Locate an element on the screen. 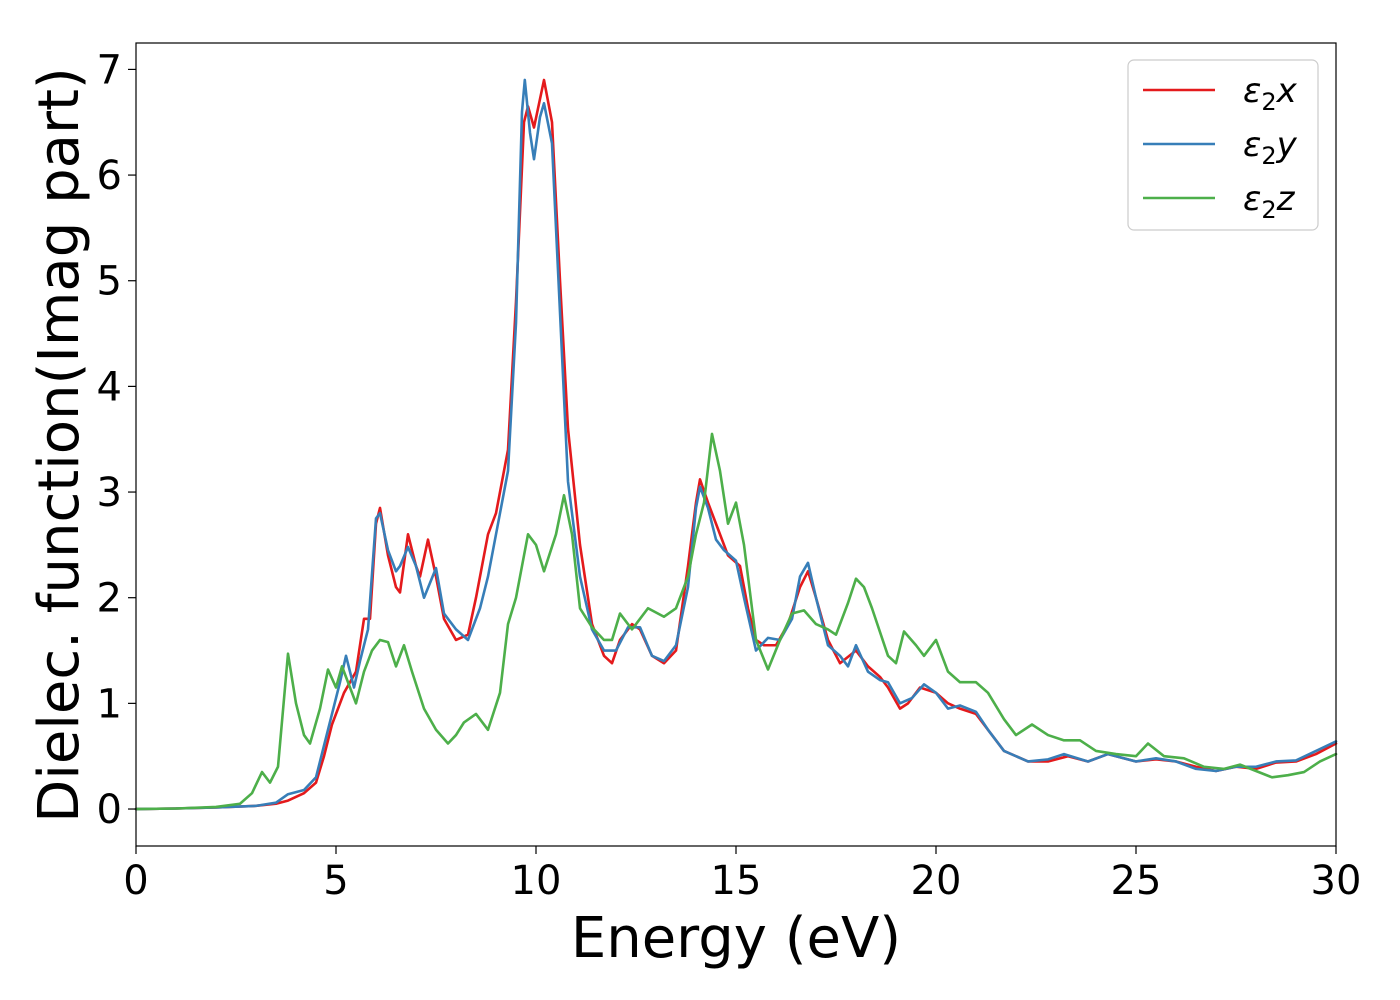  y-tick-label: 6 is located at coordinates (109, 176).